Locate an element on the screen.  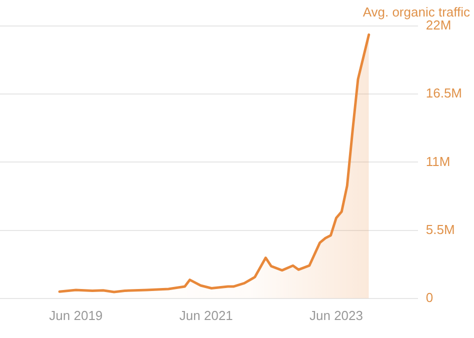
y-tick-label: 16.5M is located at coordinates (444, 93).